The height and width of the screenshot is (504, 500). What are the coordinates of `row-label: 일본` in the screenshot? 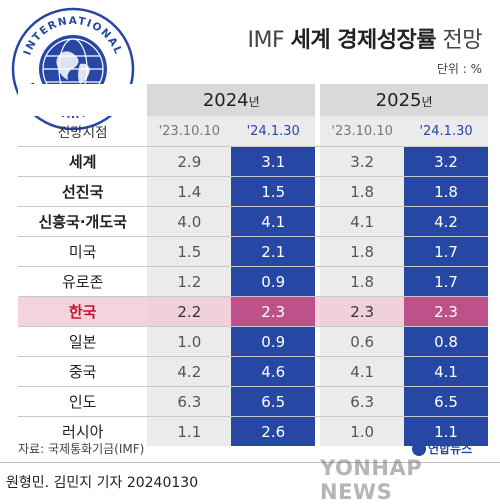 It's located at (83, 341).